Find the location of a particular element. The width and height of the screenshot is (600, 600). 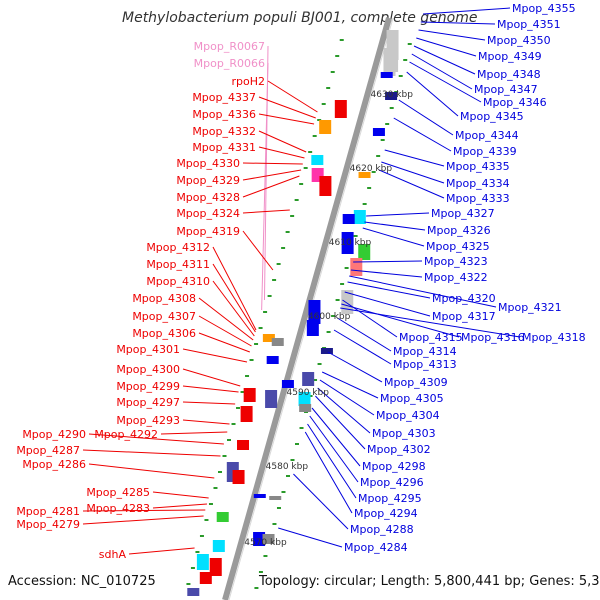

gene-label: Mpop_4316 is located at coordinates (493, 337).